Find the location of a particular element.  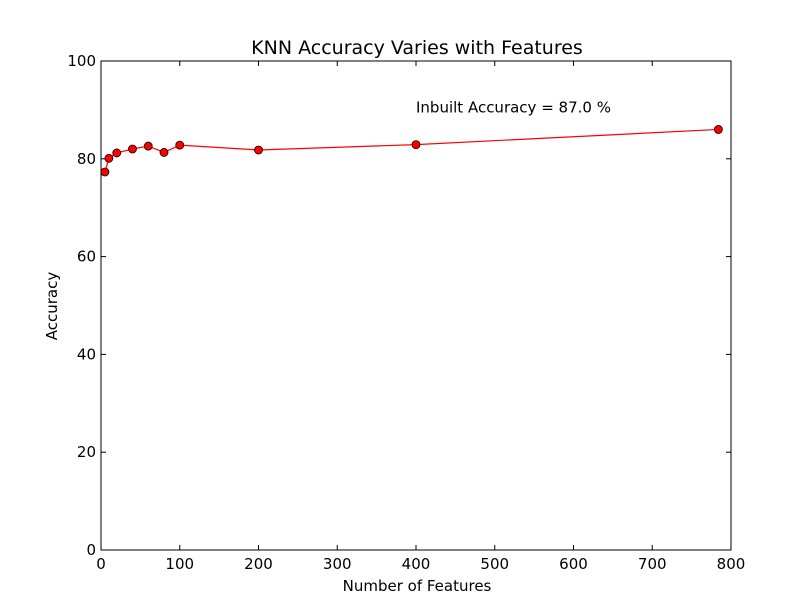

x-tick-label: 400 is located at coordinates (416, 564).